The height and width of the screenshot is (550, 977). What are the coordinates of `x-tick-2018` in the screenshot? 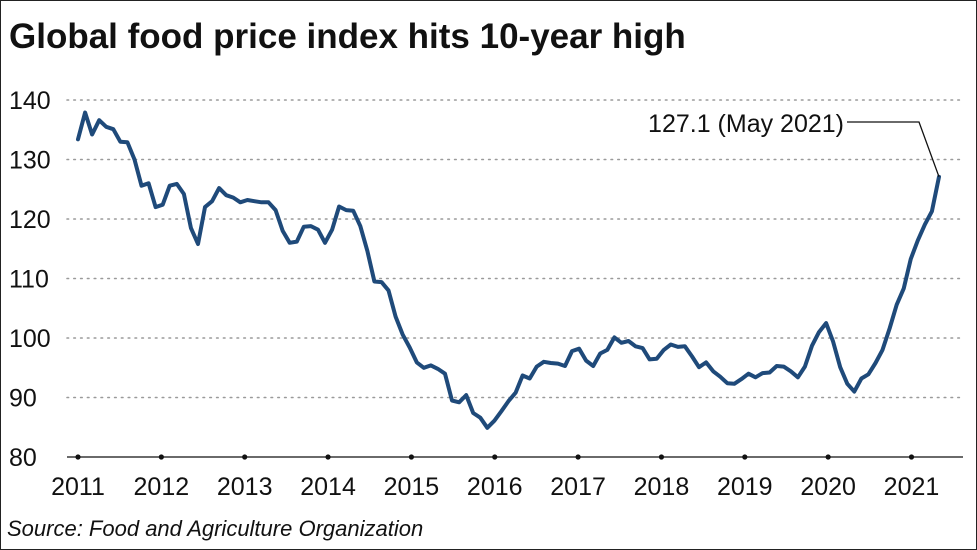 It's located at (661, 457).